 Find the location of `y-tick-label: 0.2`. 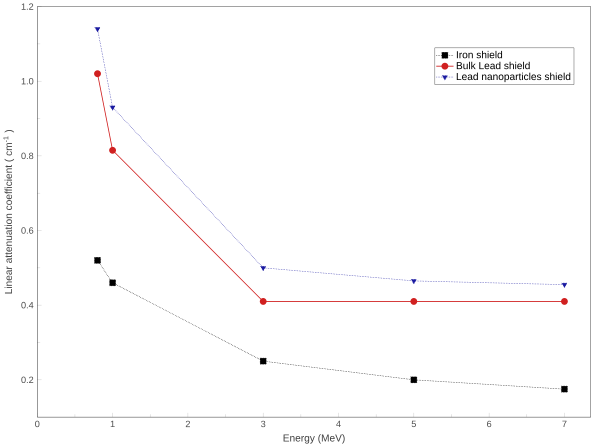

y-tick-label: 0.2 is located at coordinates (27, 380).